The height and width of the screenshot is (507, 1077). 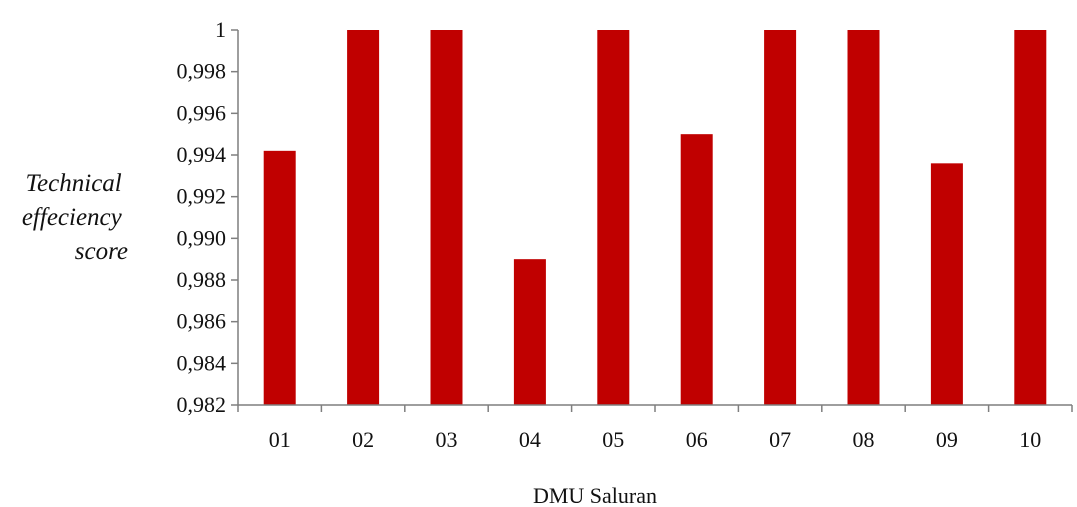 I want to click on y-axis-label-line-3: score, so click(x=101, y=251).